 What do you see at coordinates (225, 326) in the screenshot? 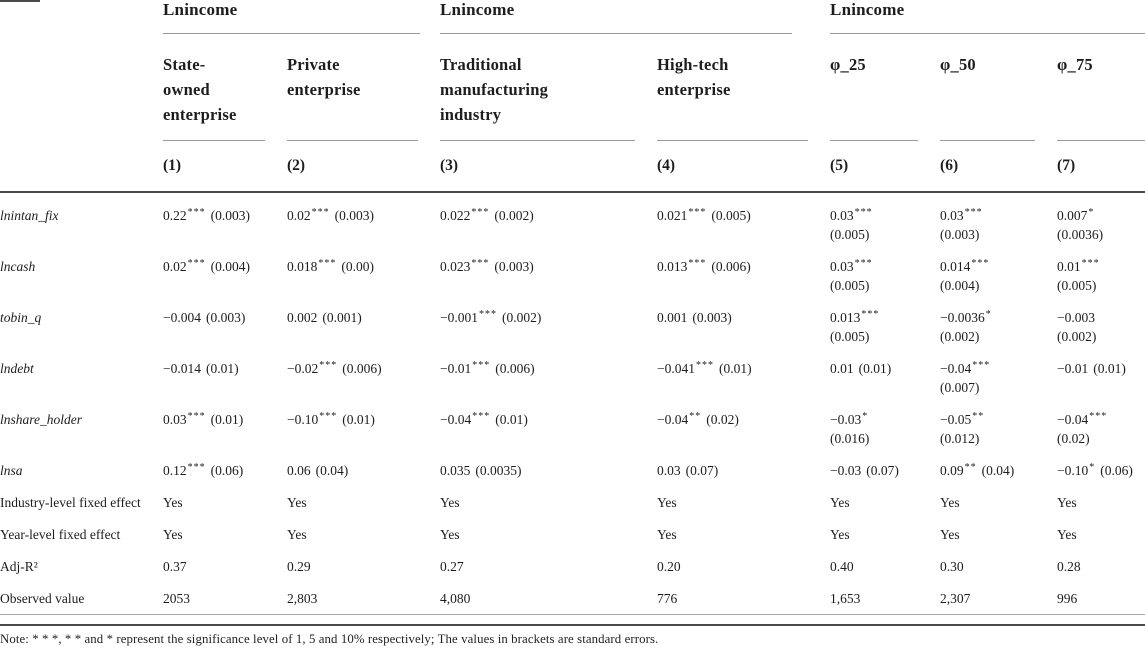
I see `data-cell: −0.004 (0.003)` at bounding box center [225, 326].